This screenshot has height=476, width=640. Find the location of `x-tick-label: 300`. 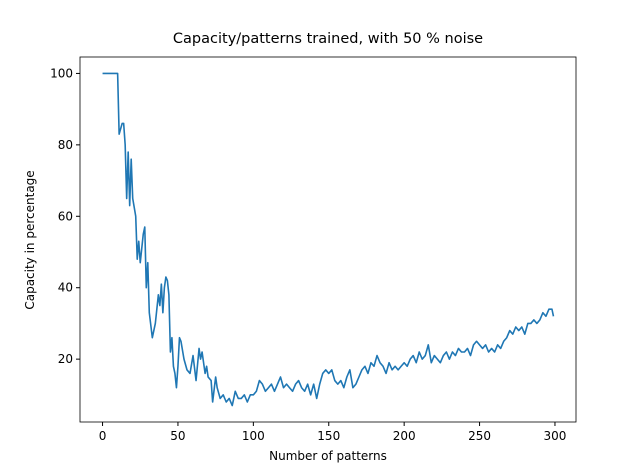

x-tick-label: 300 is located at coordinates (555, 436).